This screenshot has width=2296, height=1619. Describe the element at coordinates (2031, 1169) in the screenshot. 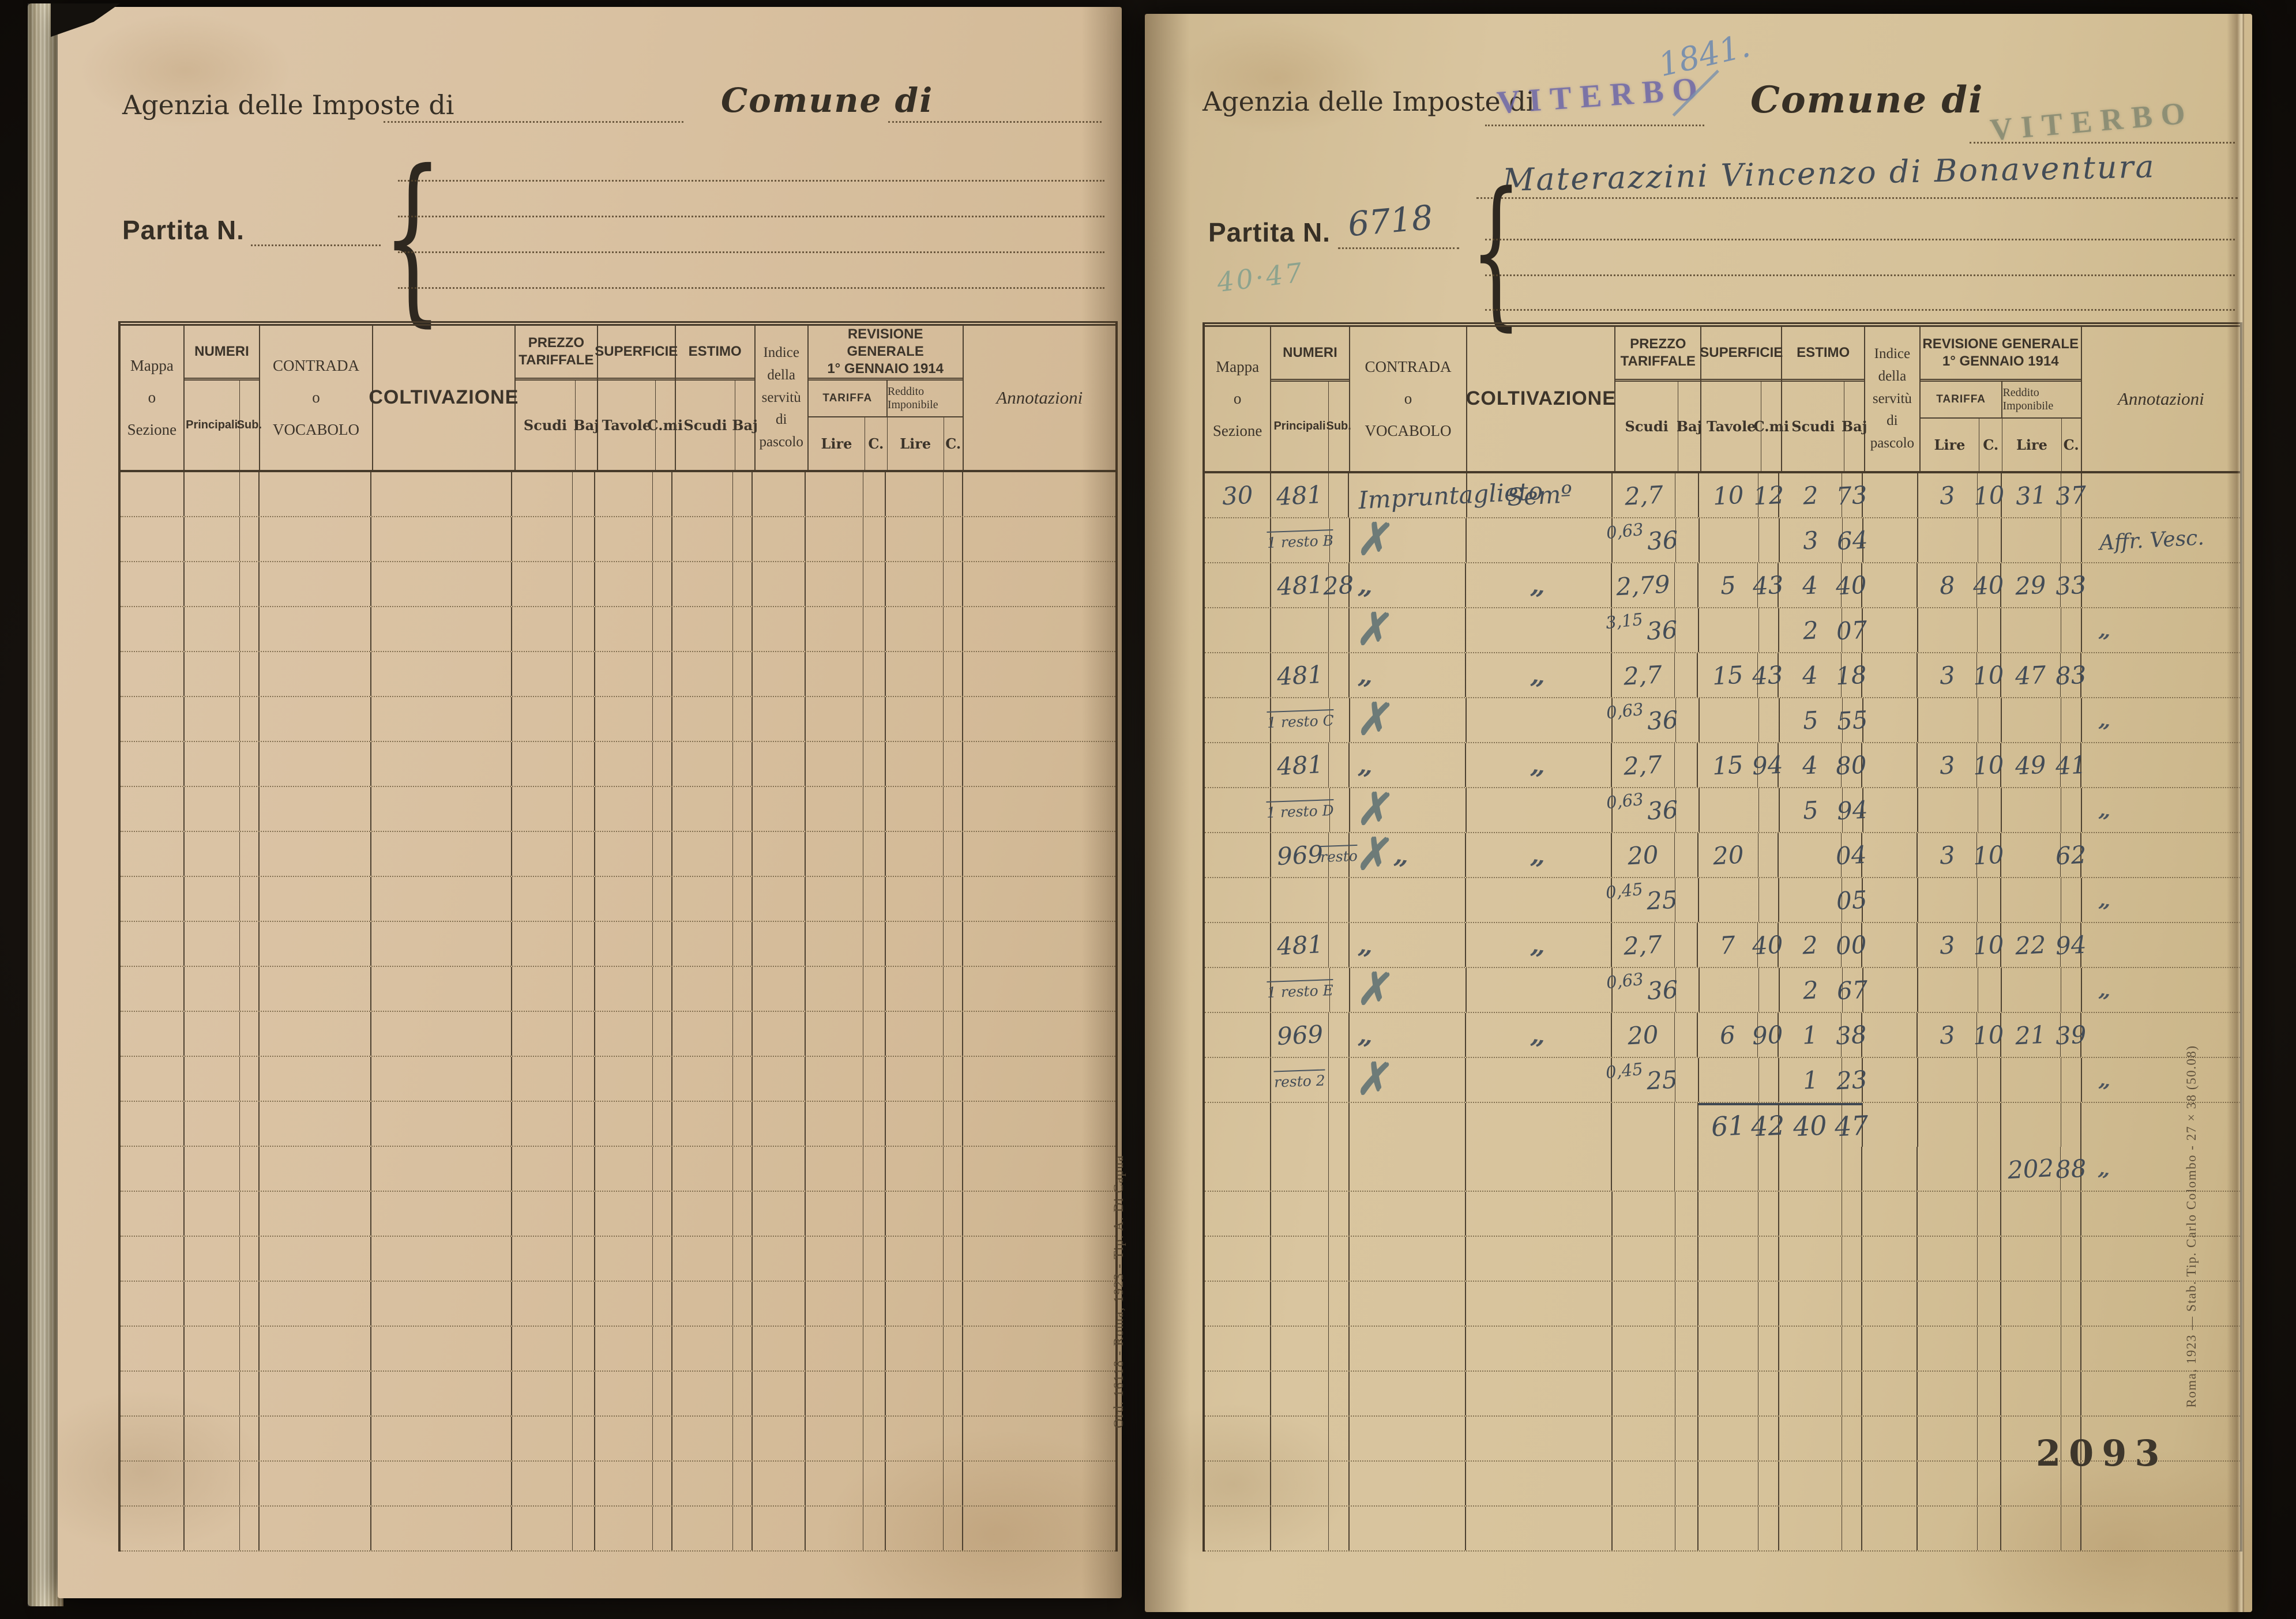

I see `cell-red_l: 202` at that location.